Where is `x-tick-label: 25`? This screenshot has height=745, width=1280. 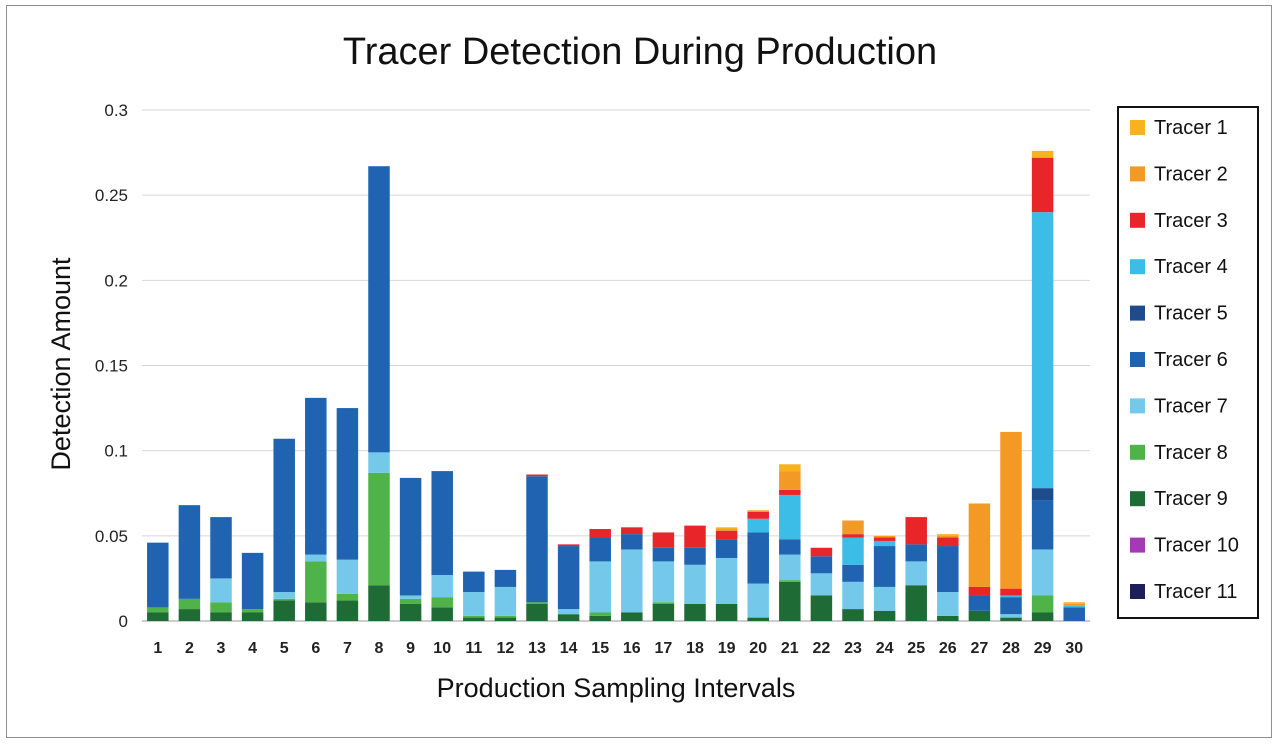
x-tick-label: 25 is located at coordinates (916, 648).